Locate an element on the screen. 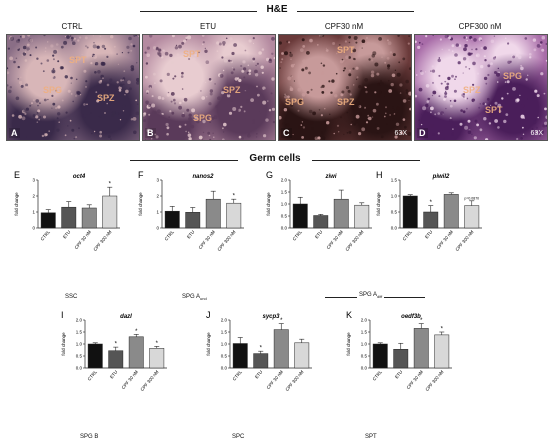 The width and height of the screenshot is (550, 445). caption-spg-adiff-main: SPG A is located at coordinates (368, 295).